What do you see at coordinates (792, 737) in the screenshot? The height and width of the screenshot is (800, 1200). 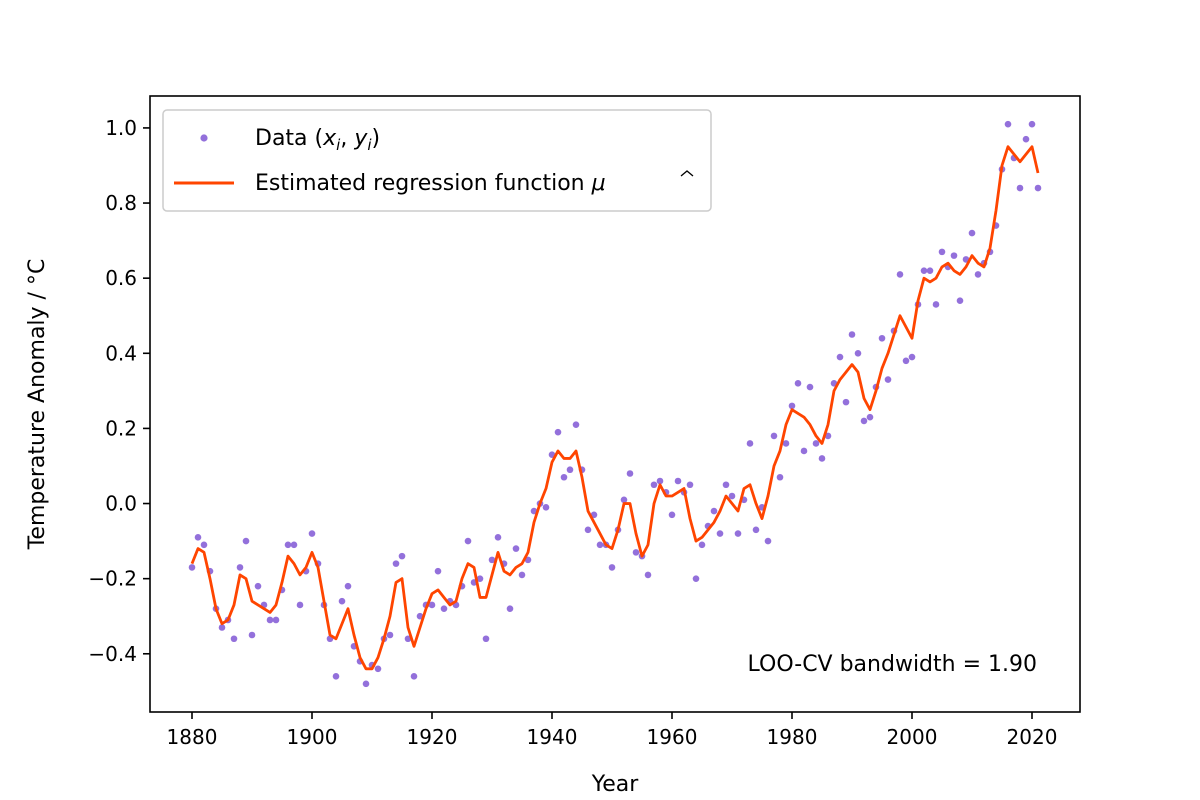 I see `x-tick-label: 1980` at bounding box center [792, 737].